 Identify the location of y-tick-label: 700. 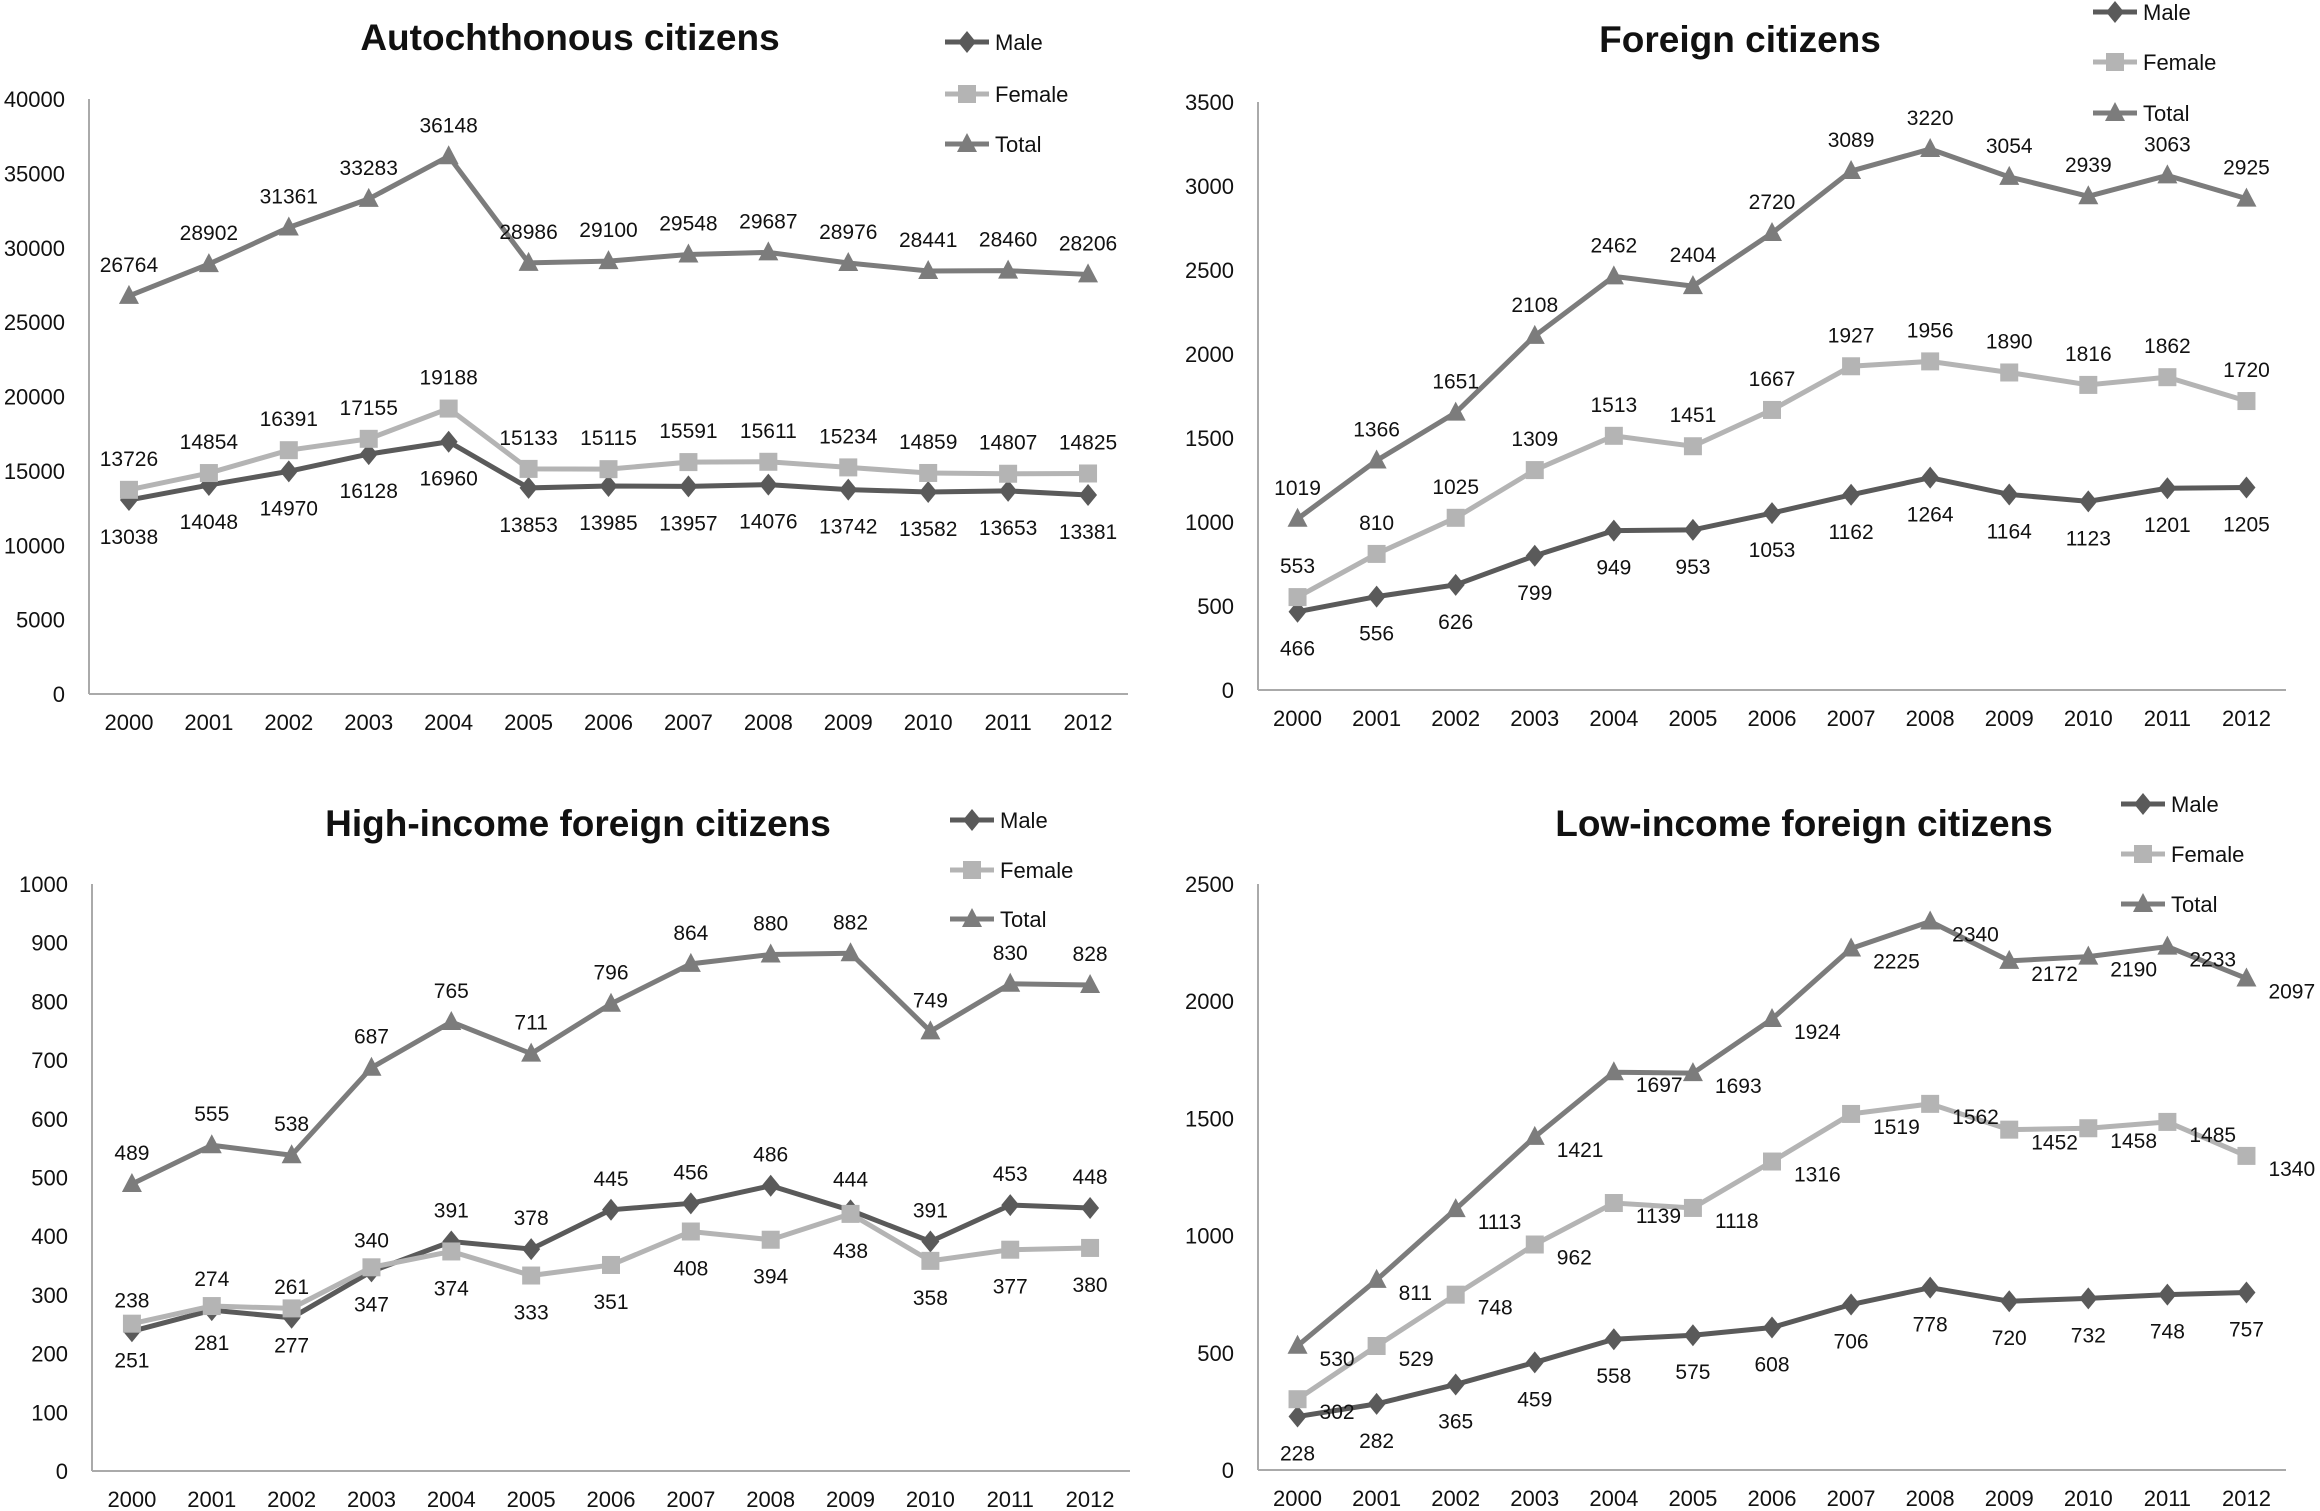
(49, 1060).